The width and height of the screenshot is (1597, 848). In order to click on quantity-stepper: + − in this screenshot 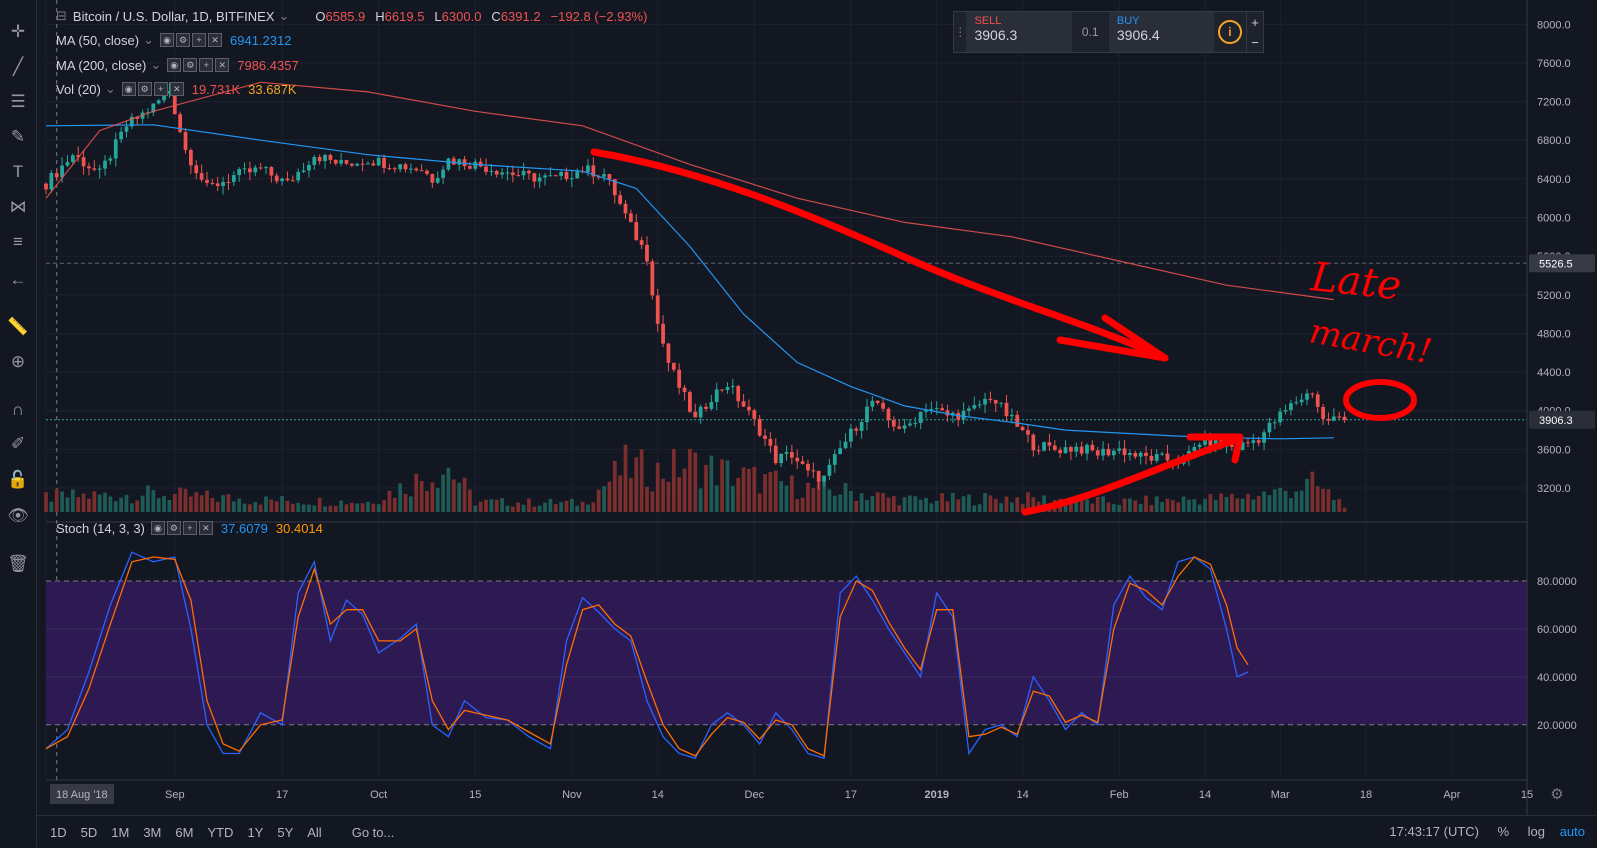, I will do `click(1254, 32)`.